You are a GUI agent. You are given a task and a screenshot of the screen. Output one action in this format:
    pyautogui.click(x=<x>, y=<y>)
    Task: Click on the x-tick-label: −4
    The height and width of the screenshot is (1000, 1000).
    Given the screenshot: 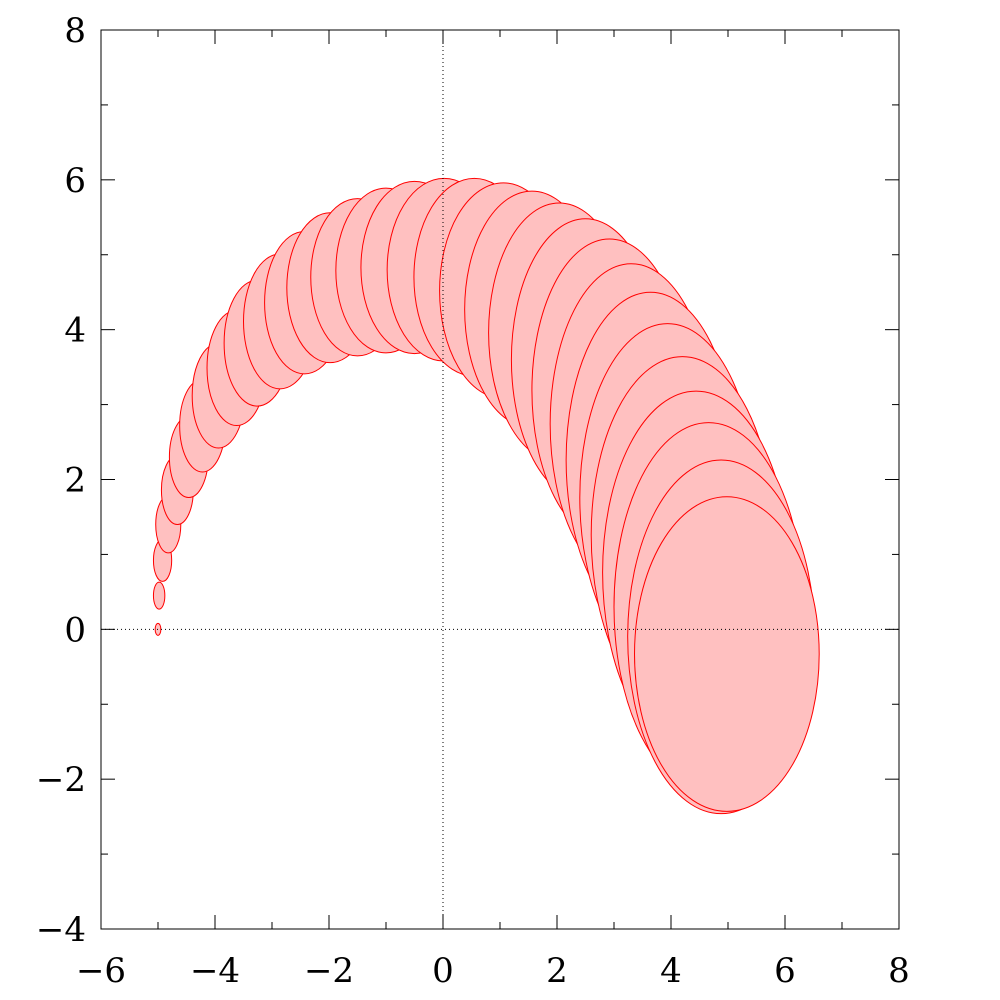 What is the action you would take?
    pyautogui.click(x=215, y=971)
    